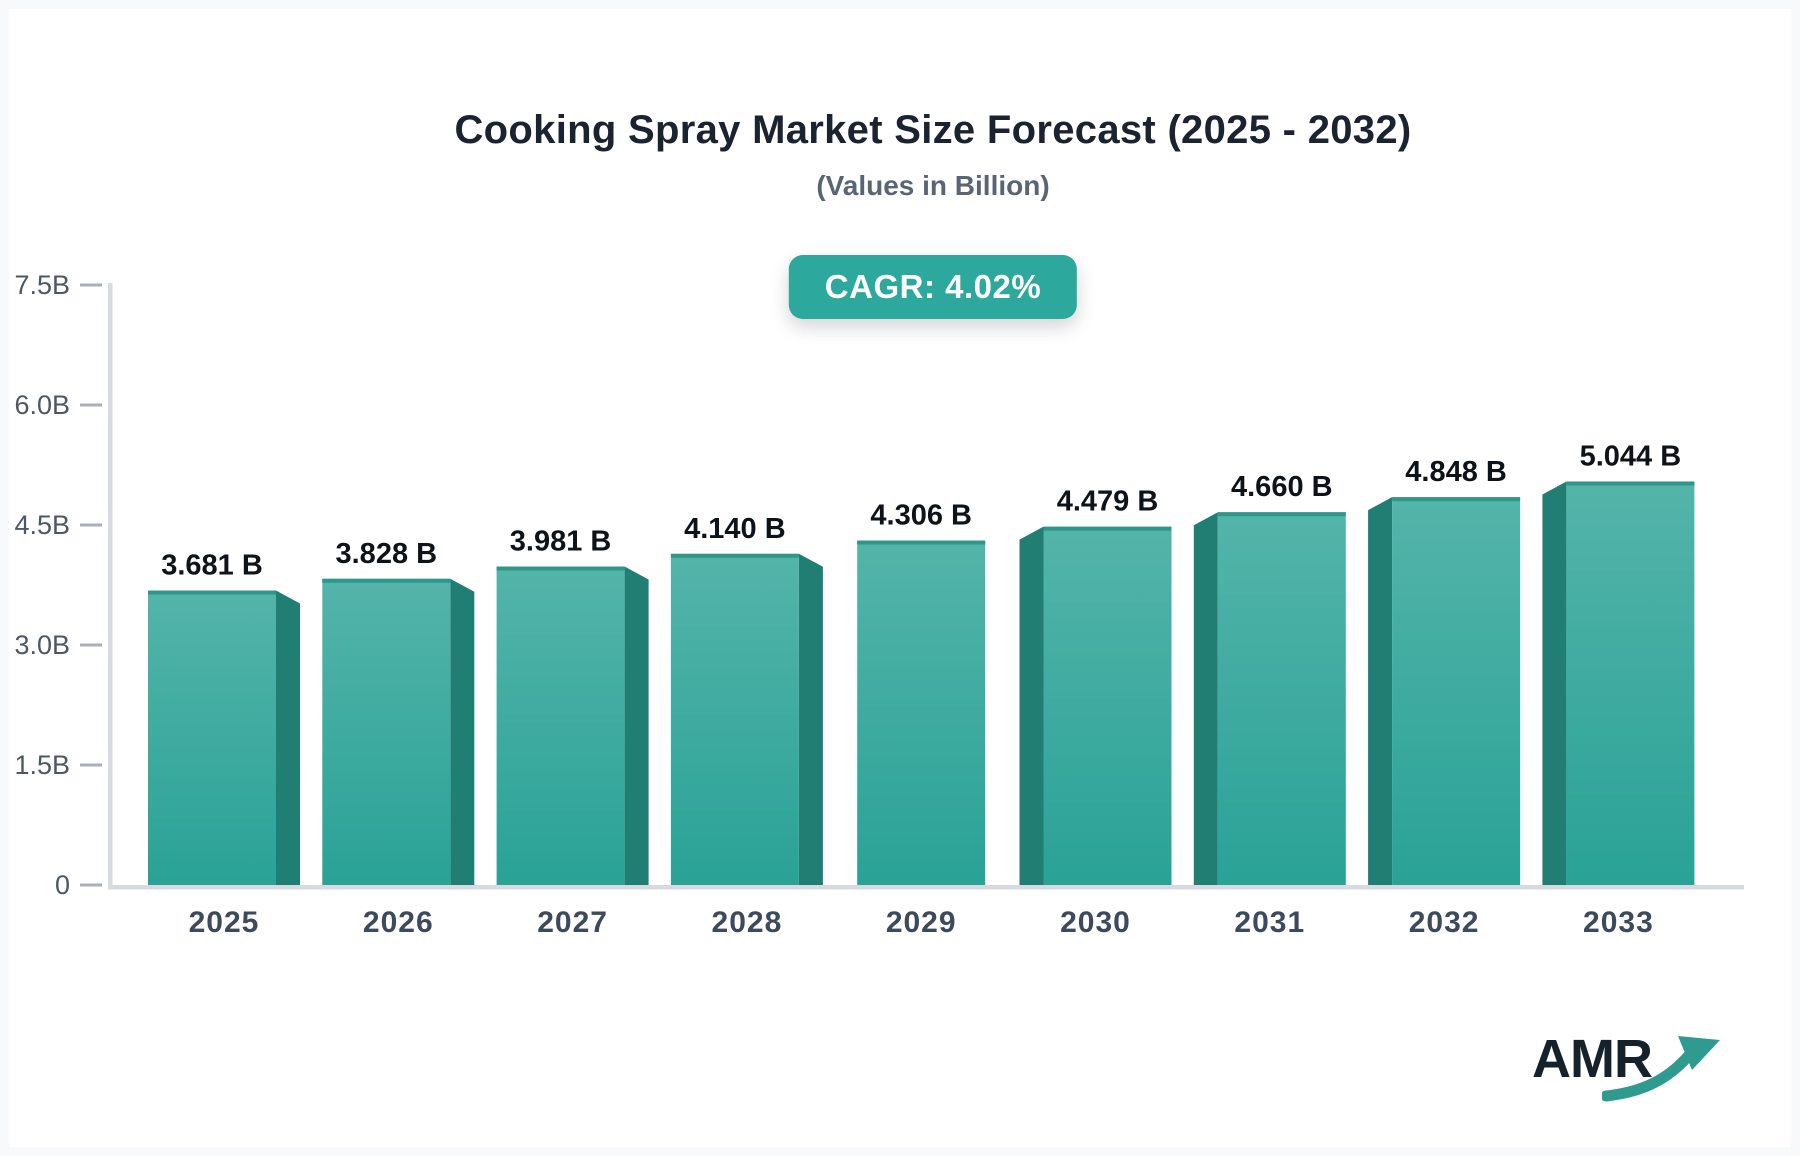  Describe the element at coordinates (921, 516) in the screenshot. I see `bar-value-label: 4.306 B` at that location.